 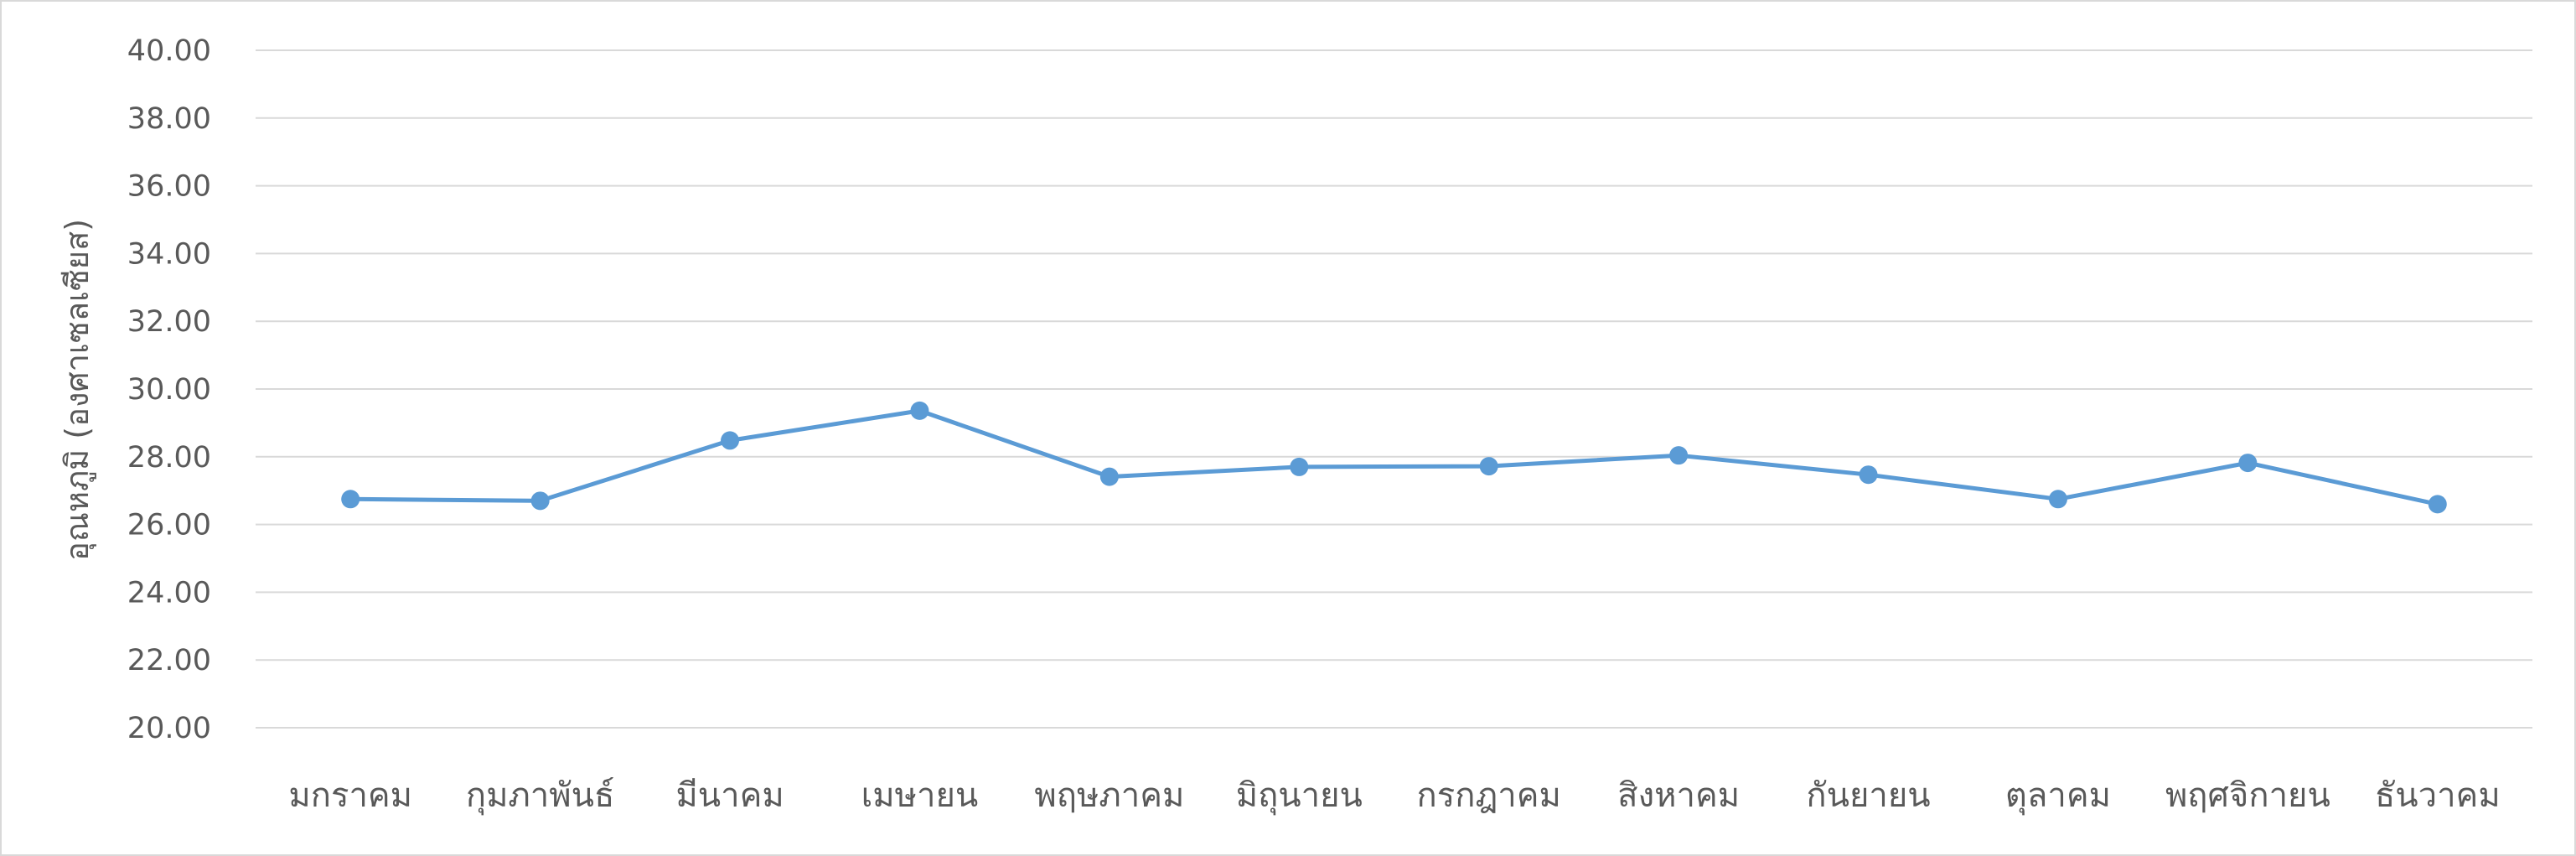 I want to click on y-tick-label: 38.00, so click(x=169, y=119).